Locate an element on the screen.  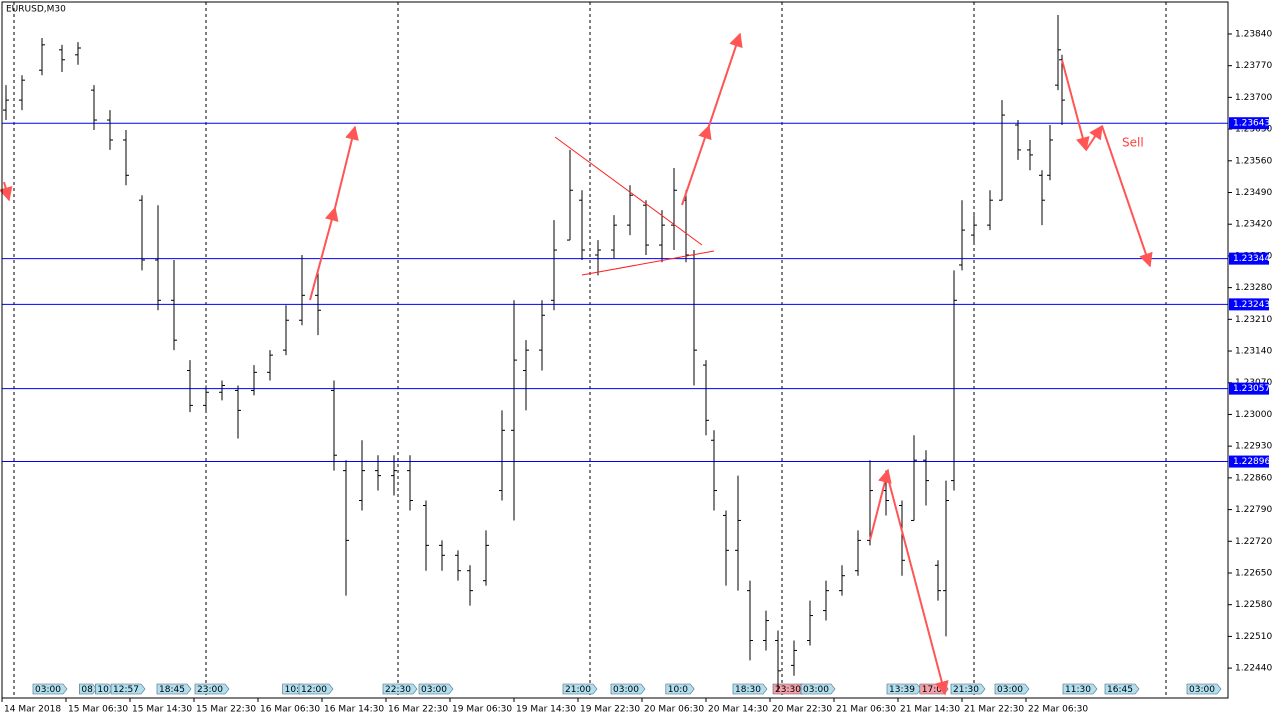
x-tick-label: 19 Mar 06:30 is located at coordinates (482, 710).